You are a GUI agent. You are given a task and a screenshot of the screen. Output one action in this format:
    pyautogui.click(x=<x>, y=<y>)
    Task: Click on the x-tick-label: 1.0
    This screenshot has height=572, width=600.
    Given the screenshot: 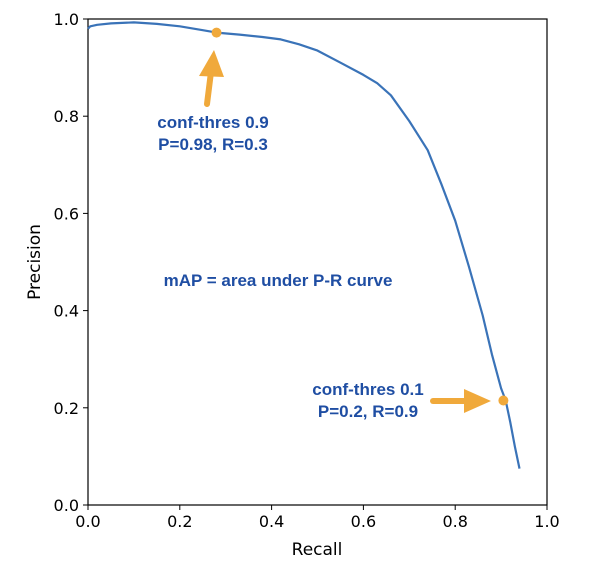 What is the action you would take?
    pyautogui.click(x=546, y=521)
    